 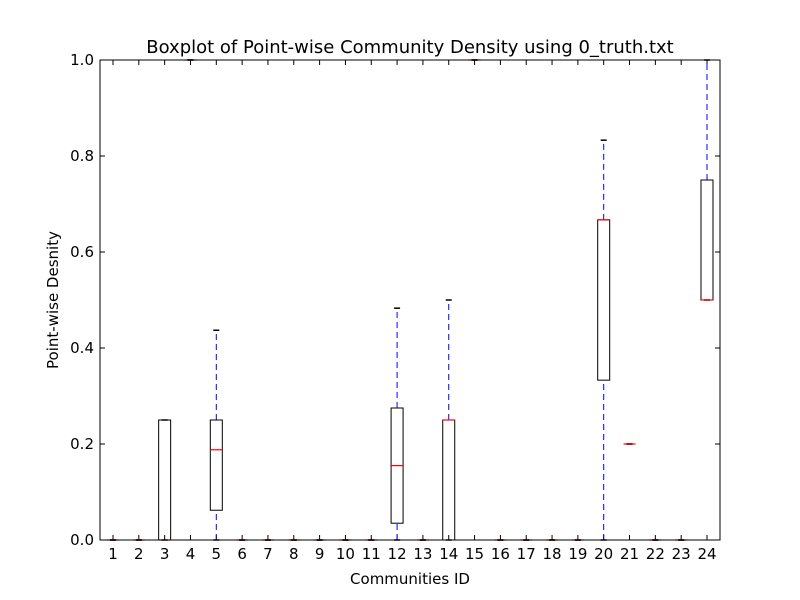 I want to click on x-tick-label: 5, so click(x=217, y=554).